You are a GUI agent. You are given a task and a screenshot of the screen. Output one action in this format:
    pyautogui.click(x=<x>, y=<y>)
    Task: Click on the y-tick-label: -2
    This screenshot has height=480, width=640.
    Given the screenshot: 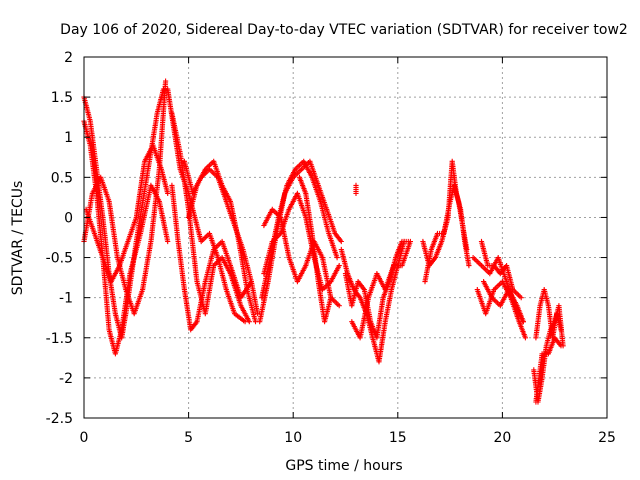 What is the action you would take?
    pyautogui.click(x=66, y=379)
    